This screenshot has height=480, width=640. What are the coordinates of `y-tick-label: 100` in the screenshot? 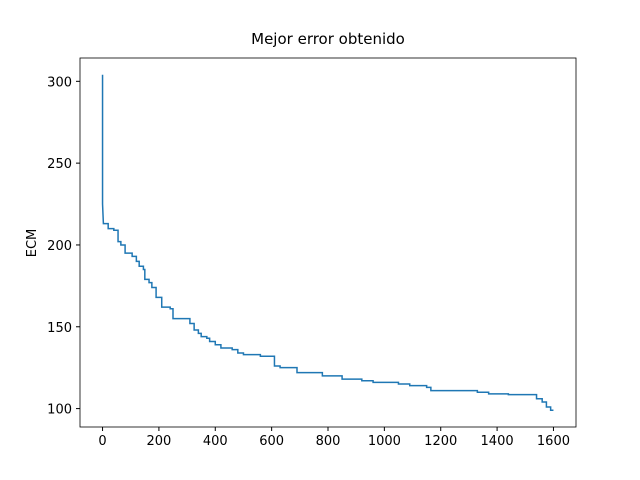 It's located at (59, 410).